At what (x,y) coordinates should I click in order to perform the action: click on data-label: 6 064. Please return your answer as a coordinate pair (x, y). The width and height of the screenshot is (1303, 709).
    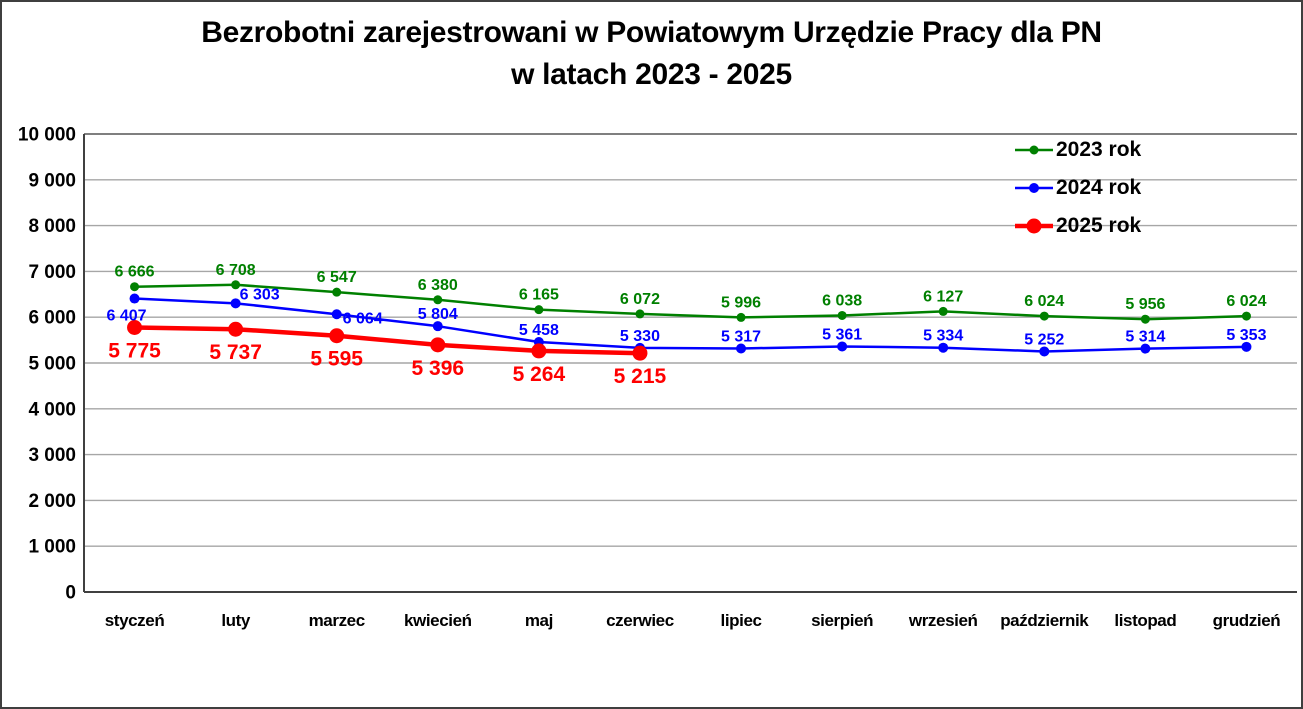
    Looking at the image, I should click on (363, 318).